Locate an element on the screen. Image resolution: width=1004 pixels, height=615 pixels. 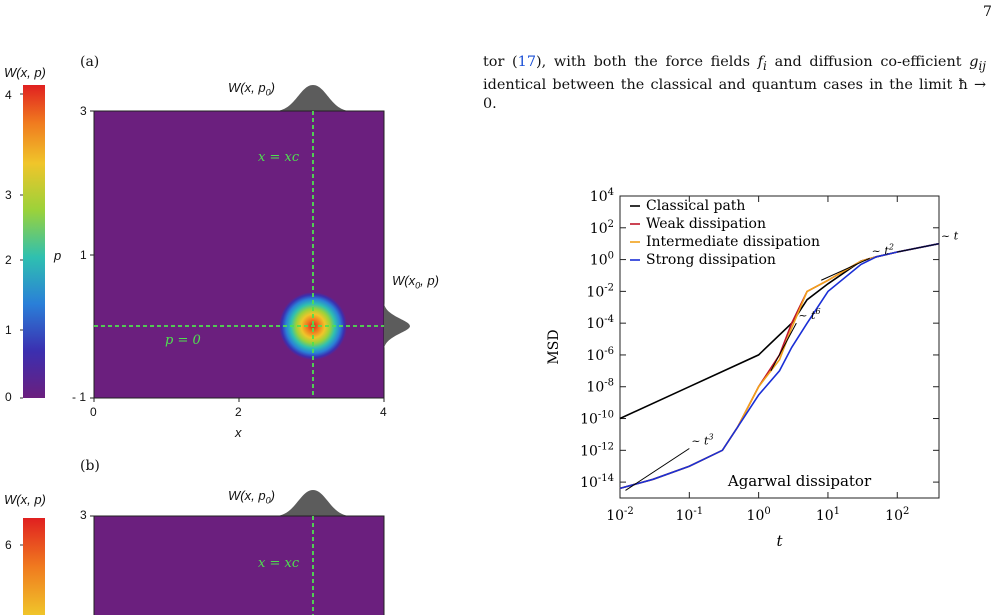
colorbar-a-tick: 1 is located at coordinates (8, 330).